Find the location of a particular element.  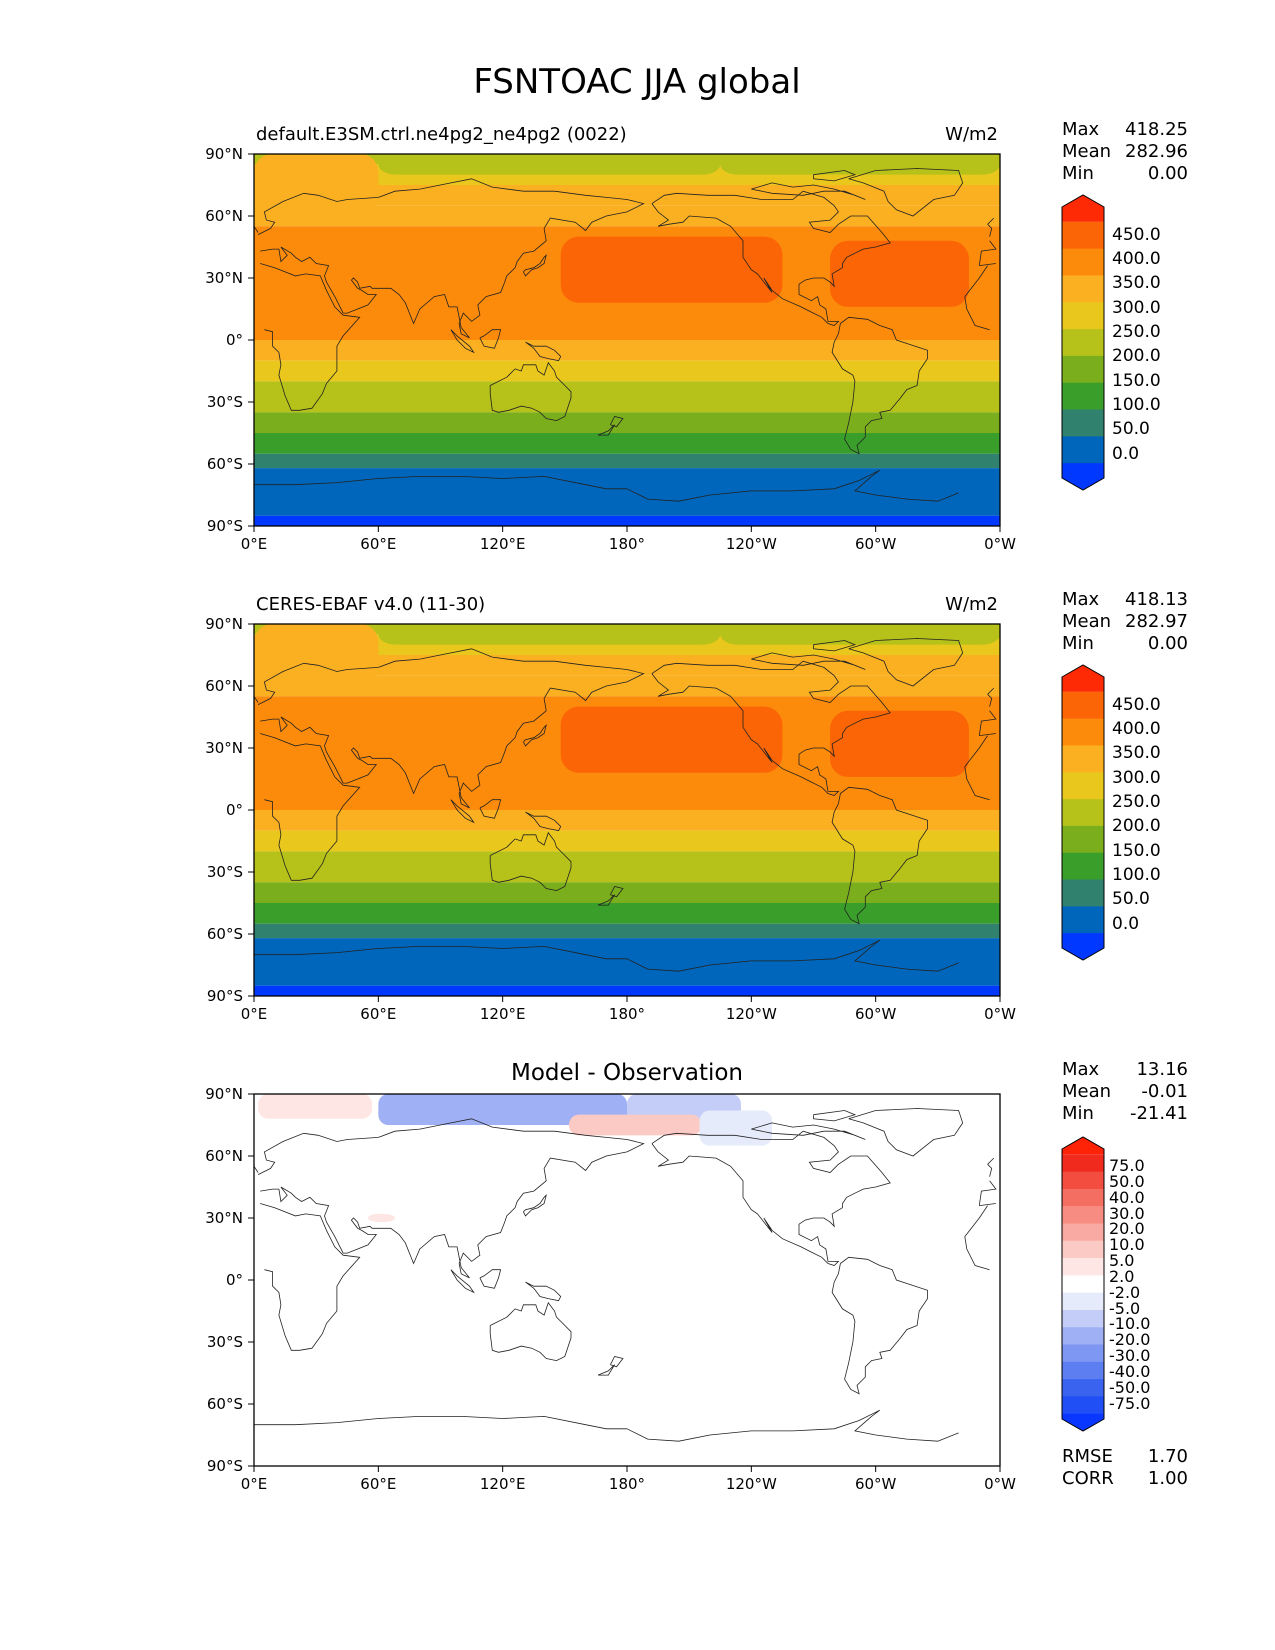

colorbar-label: 150.0 is located at coordinates (1136, 381).